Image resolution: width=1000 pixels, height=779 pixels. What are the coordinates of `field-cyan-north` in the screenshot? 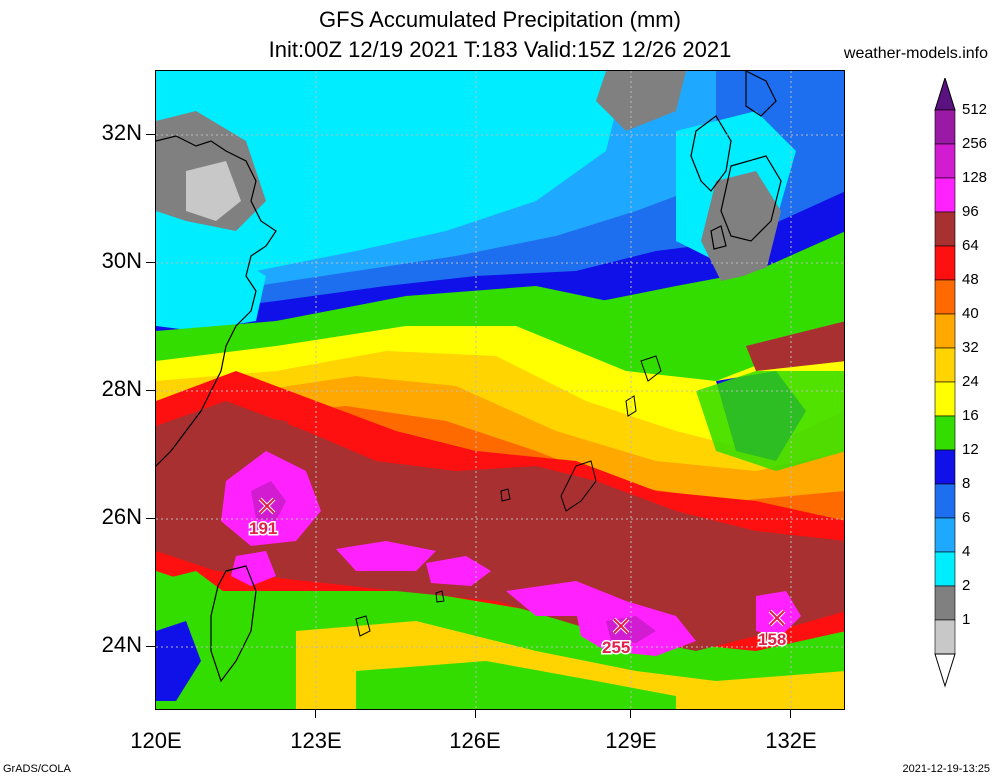 It's located at (391, 176).